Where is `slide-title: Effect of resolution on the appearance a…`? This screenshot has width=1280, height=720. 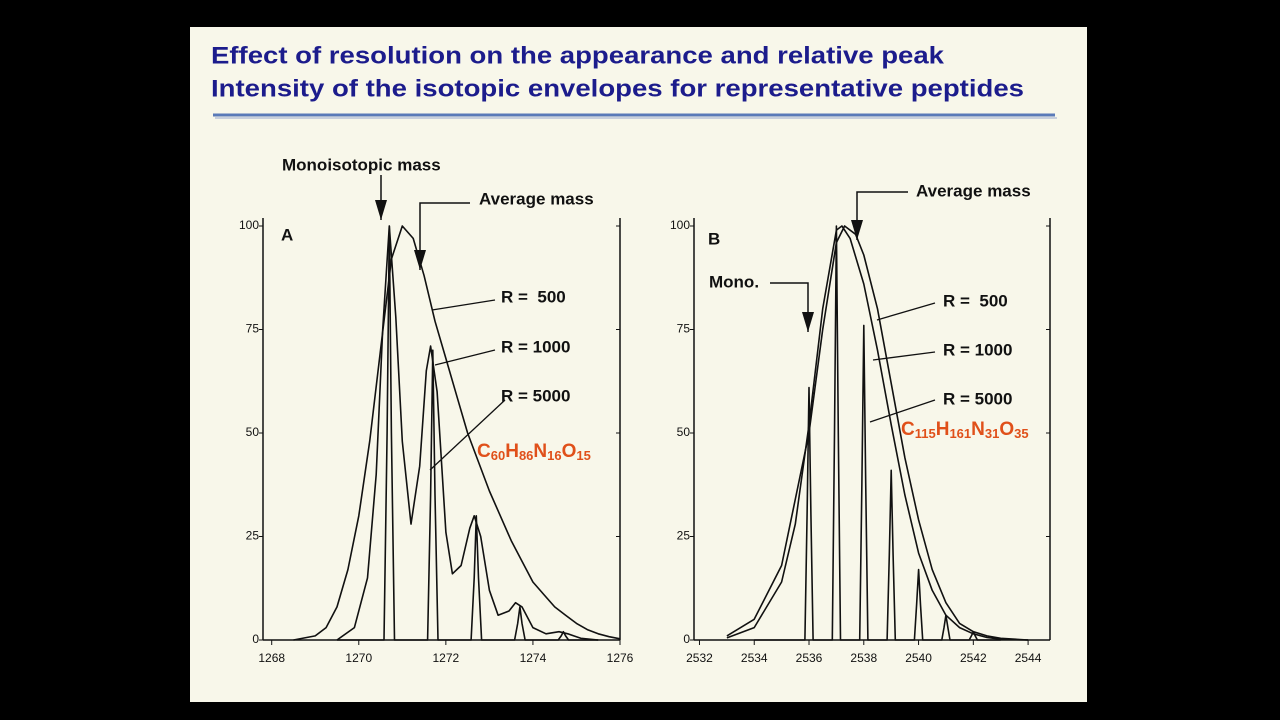
slide-title: Effect of resolution on the appearance a… is located at coordinates (578, 55).